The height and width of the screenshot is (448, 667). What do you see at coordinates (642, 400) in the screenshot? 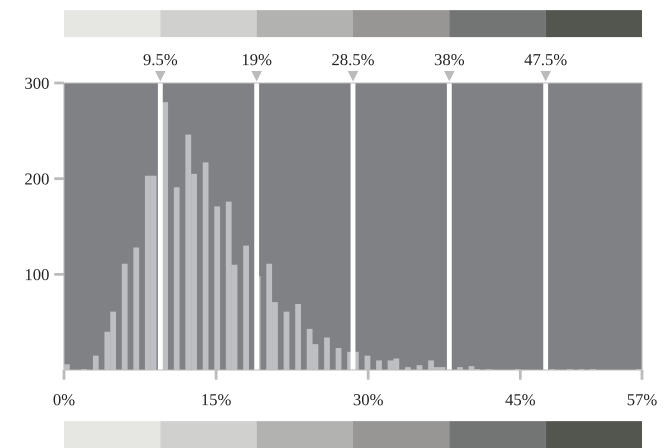
I see `x-tick-label: 57%` at bounding box center [642, 400].